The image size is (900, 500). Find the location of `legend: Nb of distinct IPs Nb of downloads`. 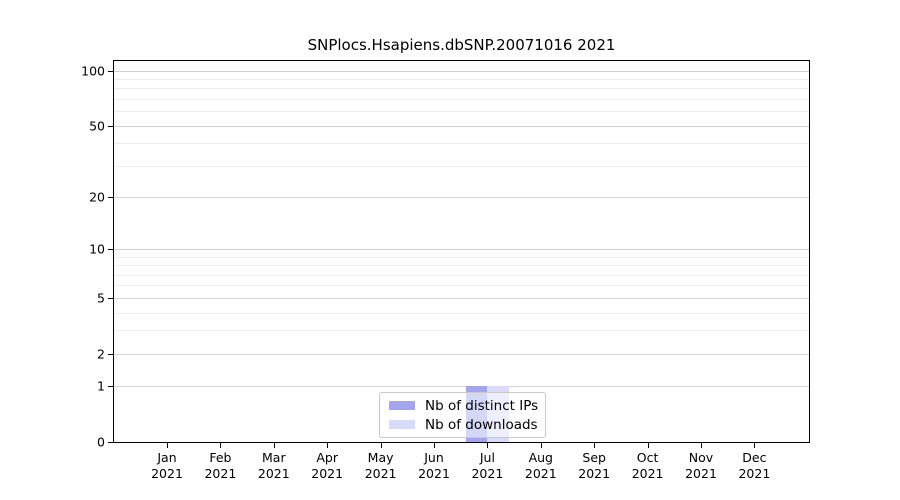

legend: Nb of distinct IPs Nb of downloads is located at coordinates (462, 415).